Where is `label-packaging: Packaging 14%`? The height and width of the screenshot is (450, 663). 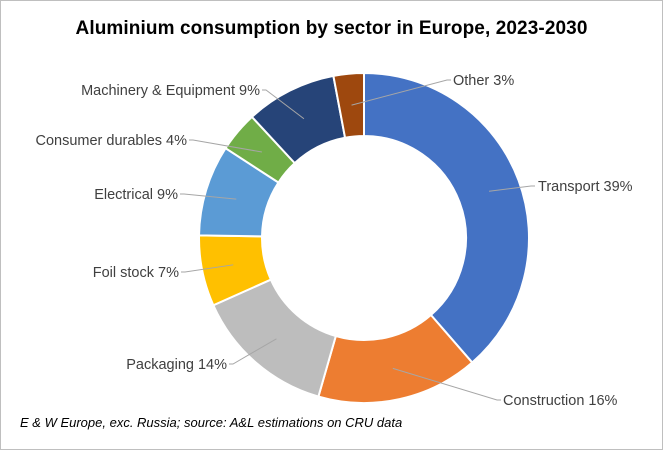
label-packaging: Packaging 14% is located at coordinates (176, 365).